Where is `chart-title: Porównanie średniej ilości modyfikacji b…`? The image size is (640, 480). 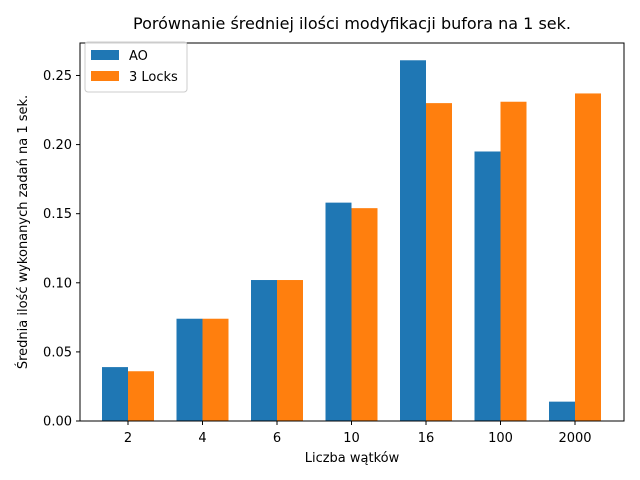 chart-title: Porównanie średniej ilości modyfikacji b… is located at coordinates (352, 23).